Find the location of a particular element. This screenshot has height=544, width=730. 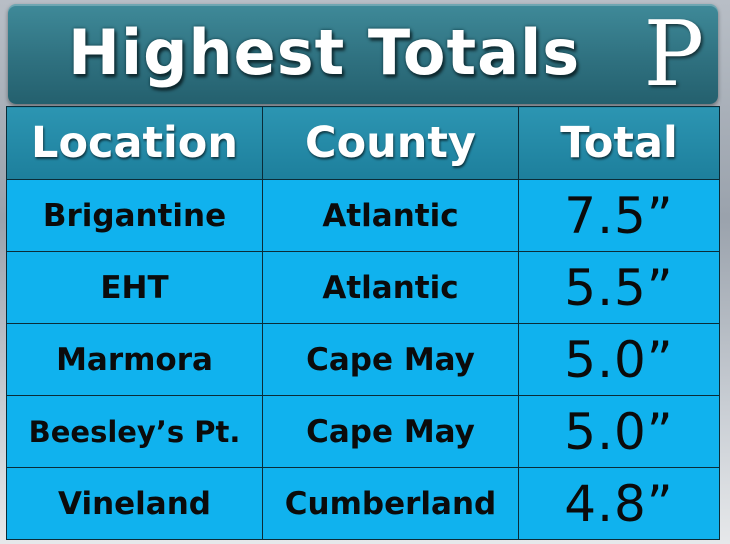

total-cell: 7.5” is located at coordinates (619, 215).